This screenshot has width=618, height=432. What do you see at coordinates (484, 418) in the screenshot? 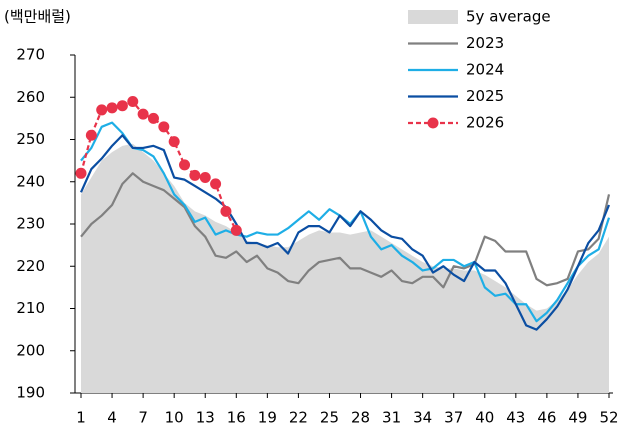
I see `x-tick-label: 40` at bounding box center [484, 418].